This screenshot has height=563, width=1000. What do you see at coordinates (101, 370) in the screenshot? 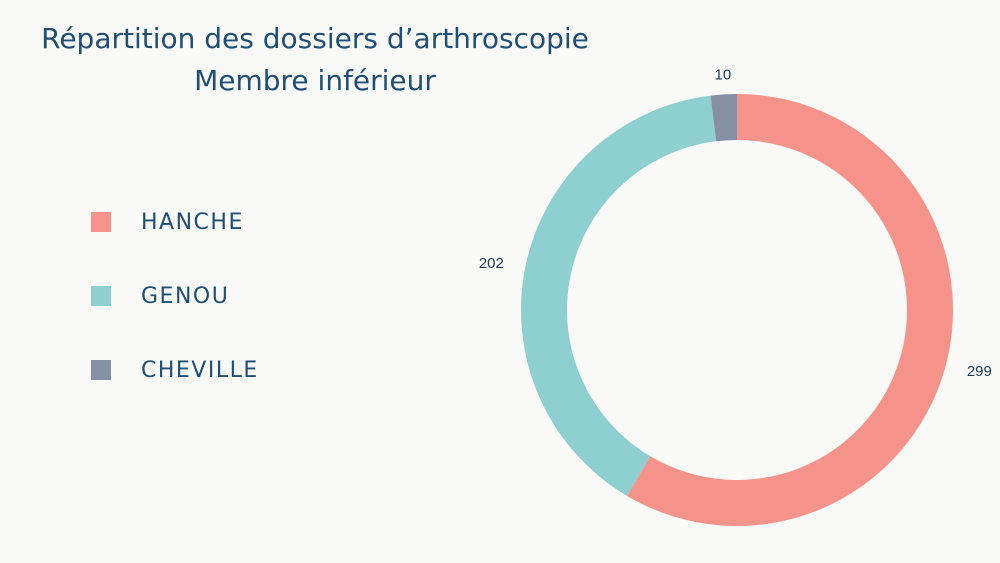
I see `legend-swatch-cheville` at bounding box center [101, 370].